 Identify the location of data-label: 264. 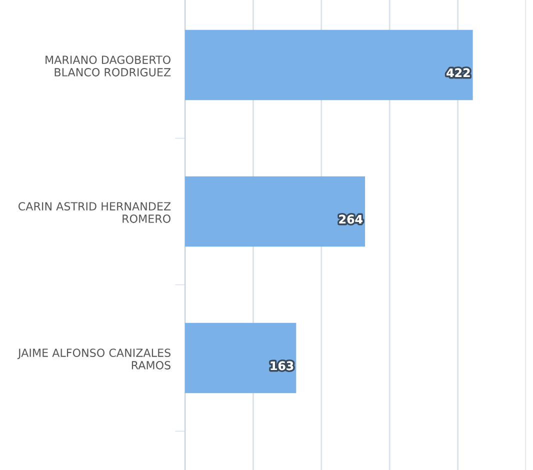
(350, 219).